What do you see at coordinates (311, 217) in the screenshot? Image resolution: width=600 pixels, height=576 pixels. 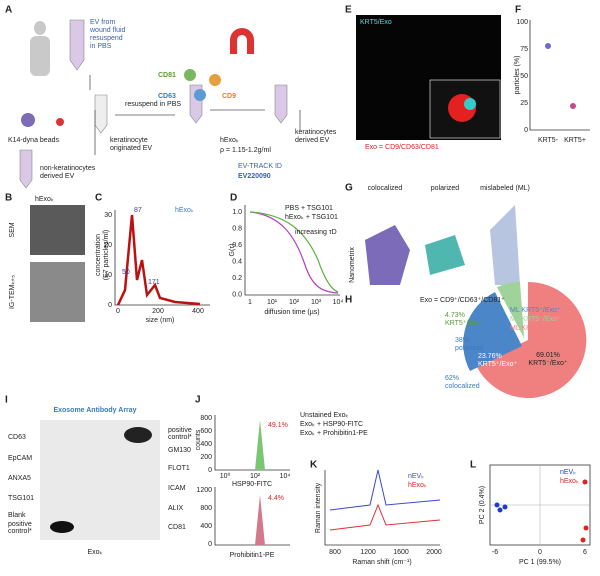 I see `label: hExoₖ + TSG101` at bounding box center [311, 217].